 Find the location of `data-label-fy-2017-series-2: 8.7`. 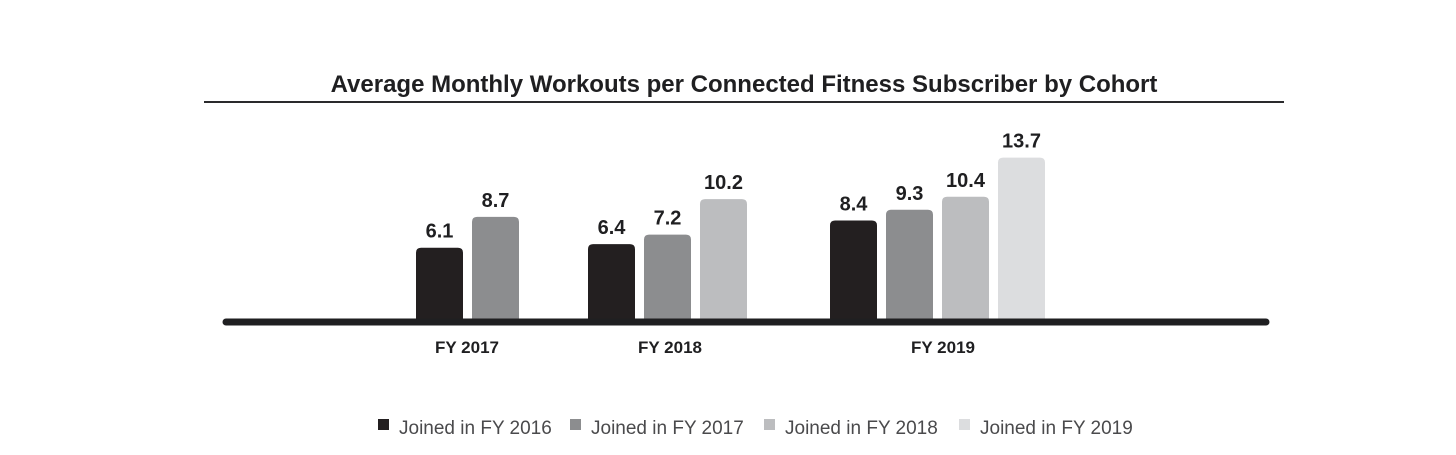

data-label-fy-2017-series-2: 8.7 is located at coordinates (496, 201).